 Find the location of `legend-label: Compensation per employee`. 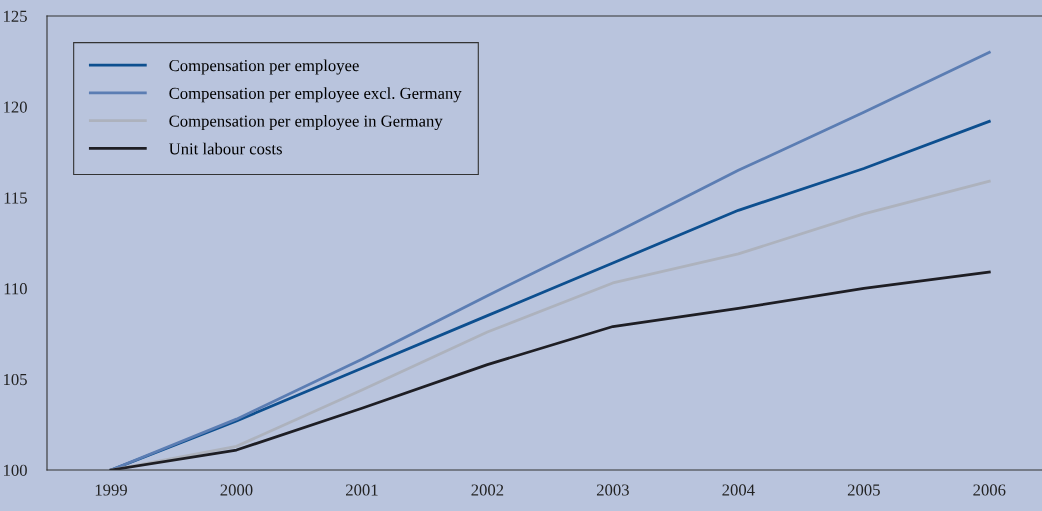

legend-label: Compensation per employee is located at coordinates (264, 67).